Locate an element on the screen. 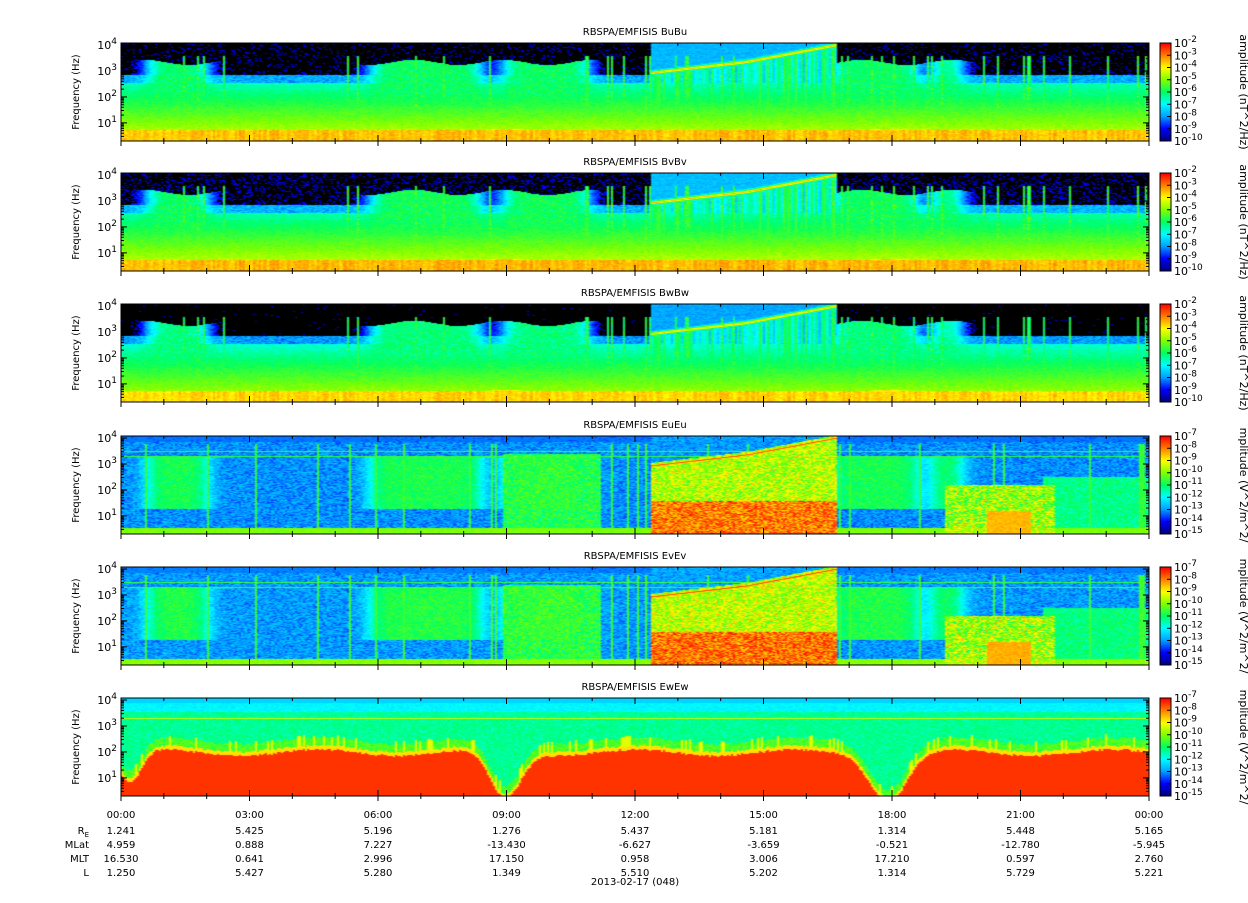  ephemeris-value: 0.888 is located at coordinates (249, 845).